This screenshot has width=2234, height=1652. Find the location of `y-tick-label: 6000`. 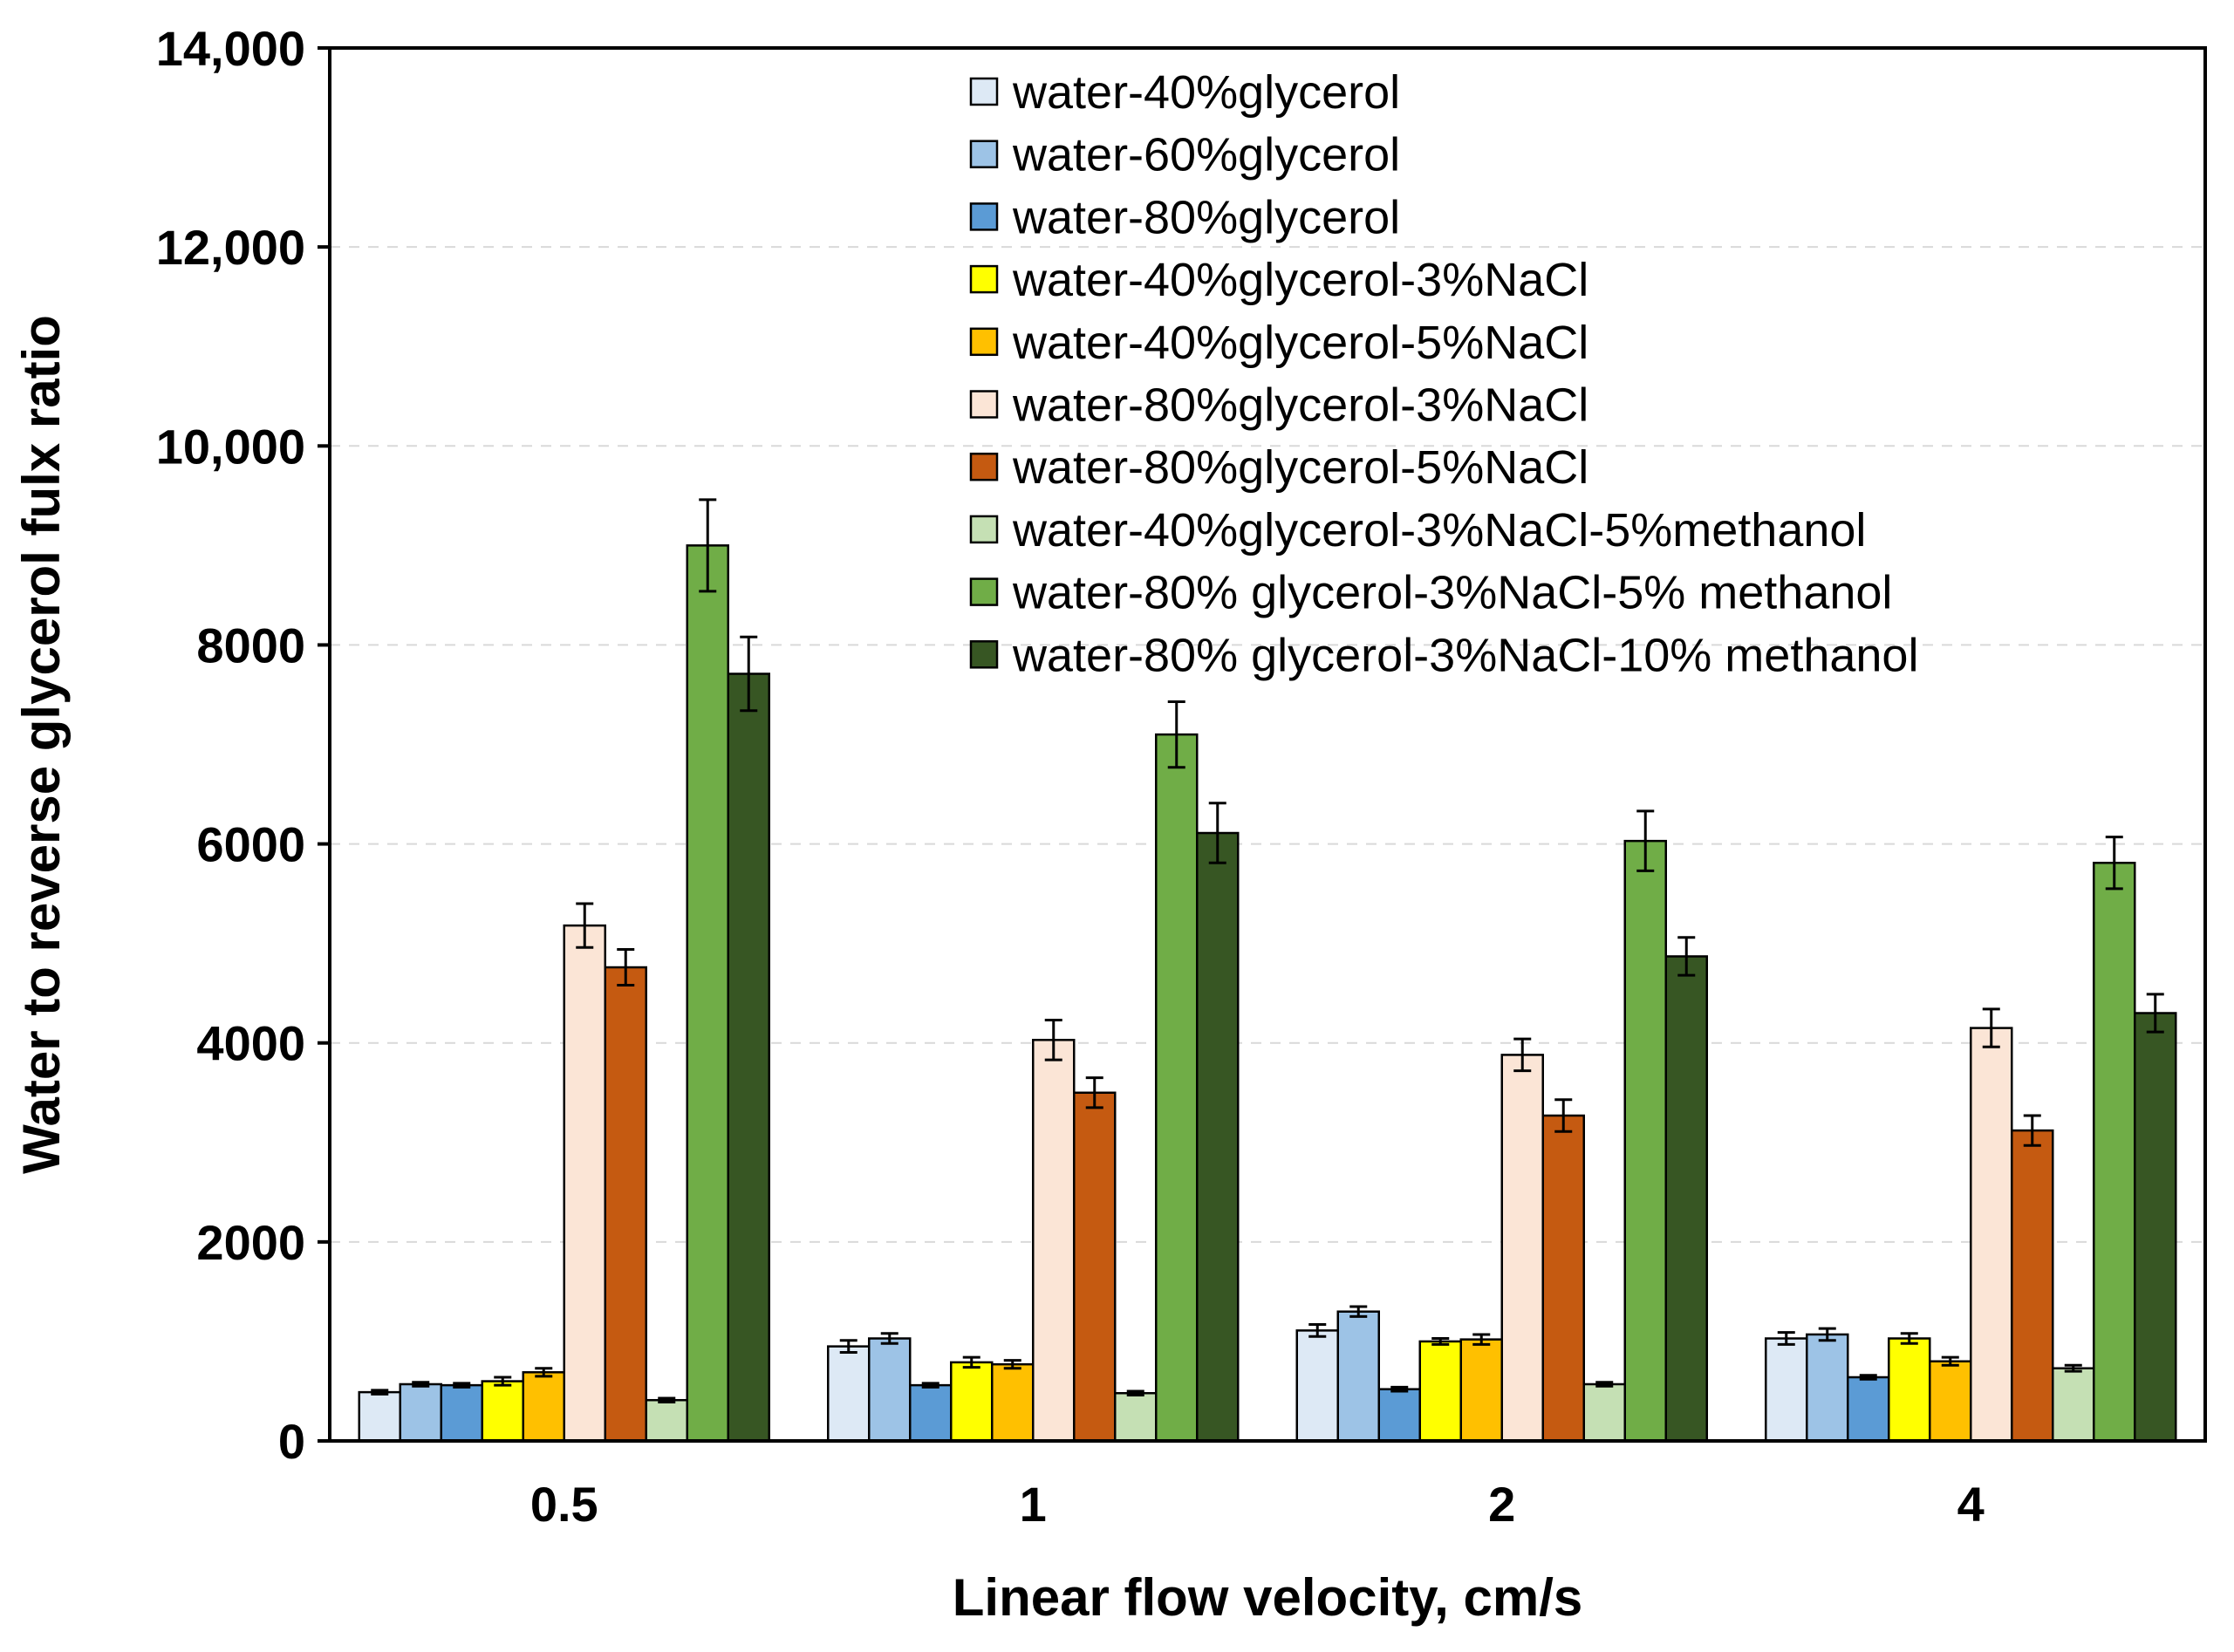

y-tick-label: 6000 is located at coordinates (250, 844).